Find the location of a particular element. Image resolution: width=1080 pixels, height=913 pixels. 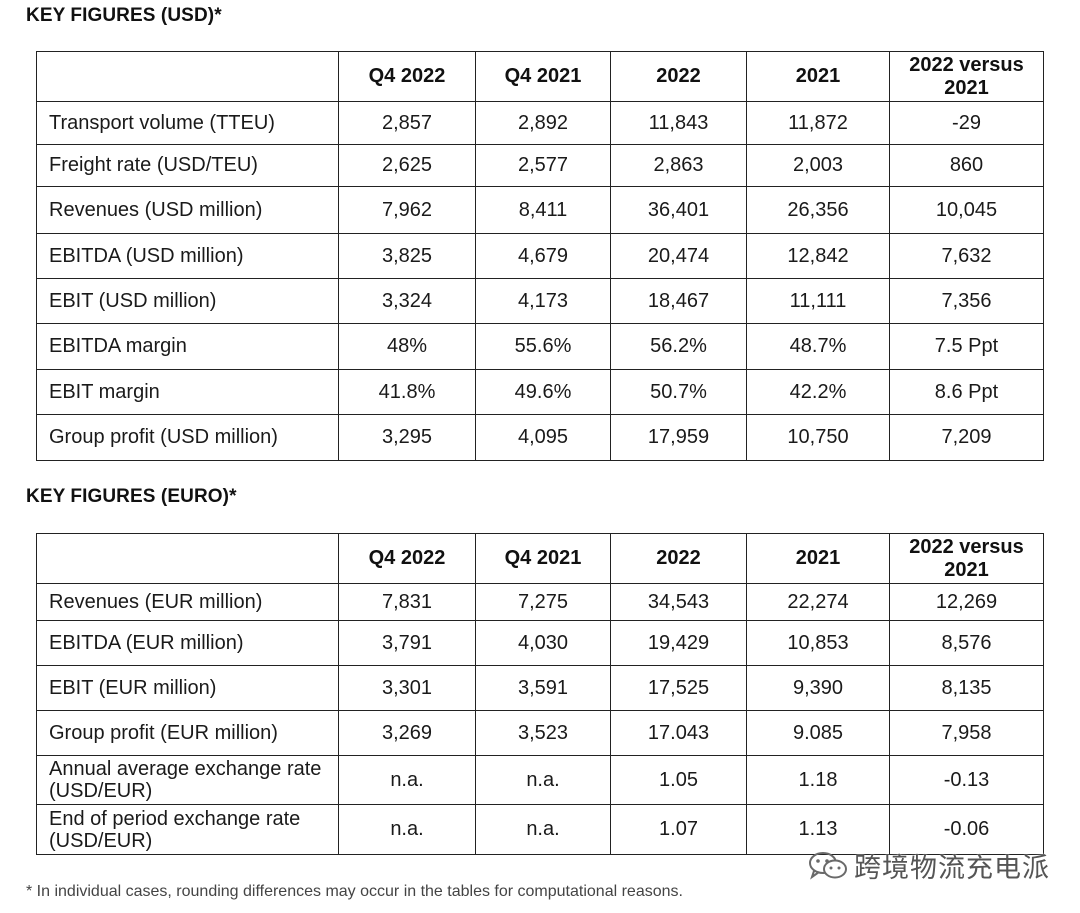

table-cell: 3,301 is located at coordinates (407, 688).